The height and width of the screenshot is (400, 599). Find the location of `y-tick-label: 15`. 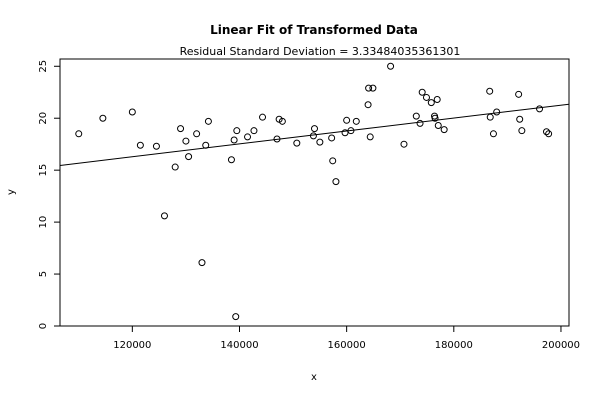

y-tick-label: 15 is located at coordinates (43, 170).